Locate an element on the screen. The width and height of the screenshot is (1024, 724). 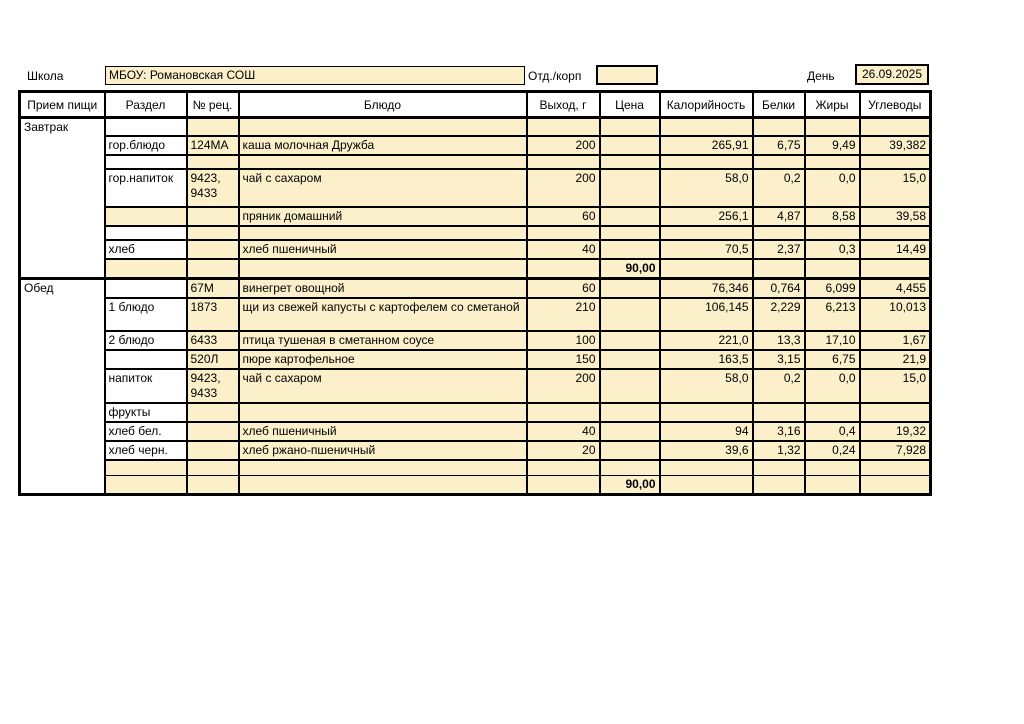
day-value-field: 26.09.2025 is located at coordinates (892, 74).